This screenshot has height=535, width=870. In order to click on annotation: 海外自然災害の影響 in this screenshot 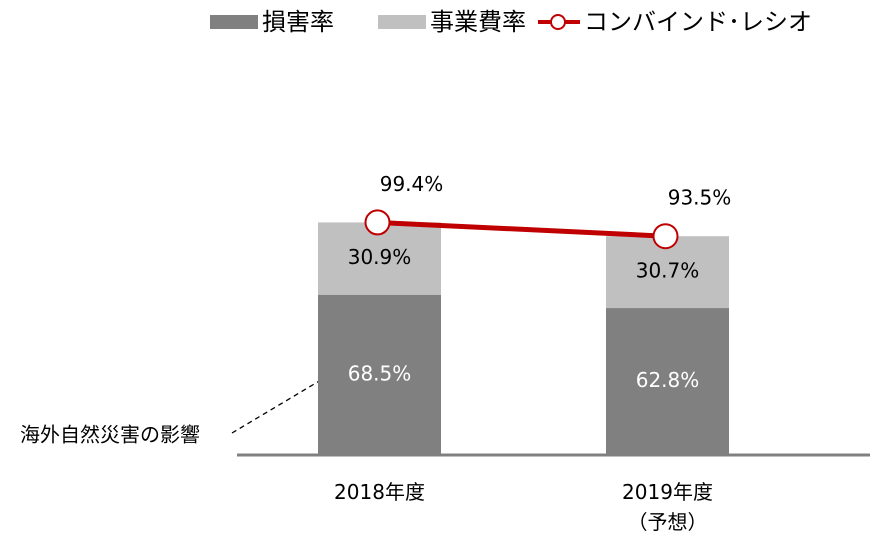, I will do `click(110, 435)`.